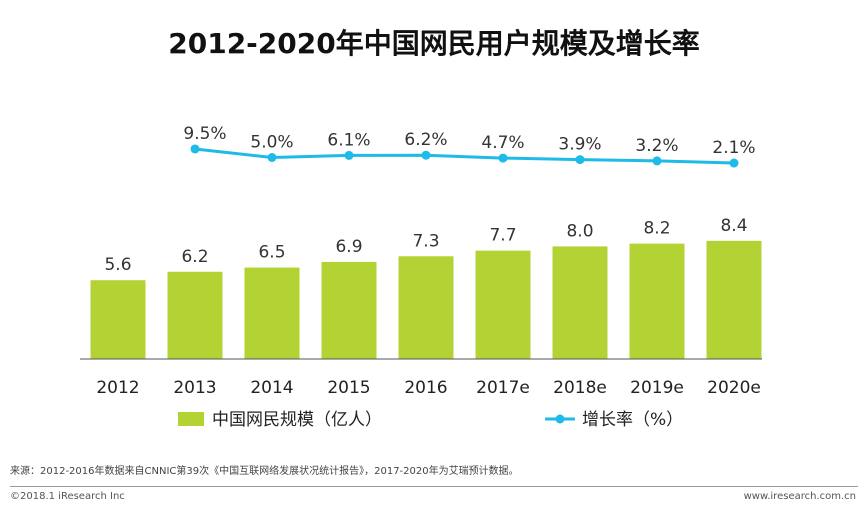  What do you see at coordinates (657, 388) in the screenshot?
I see `x-tick-label: 2019e` at bounding box center [657, 388].